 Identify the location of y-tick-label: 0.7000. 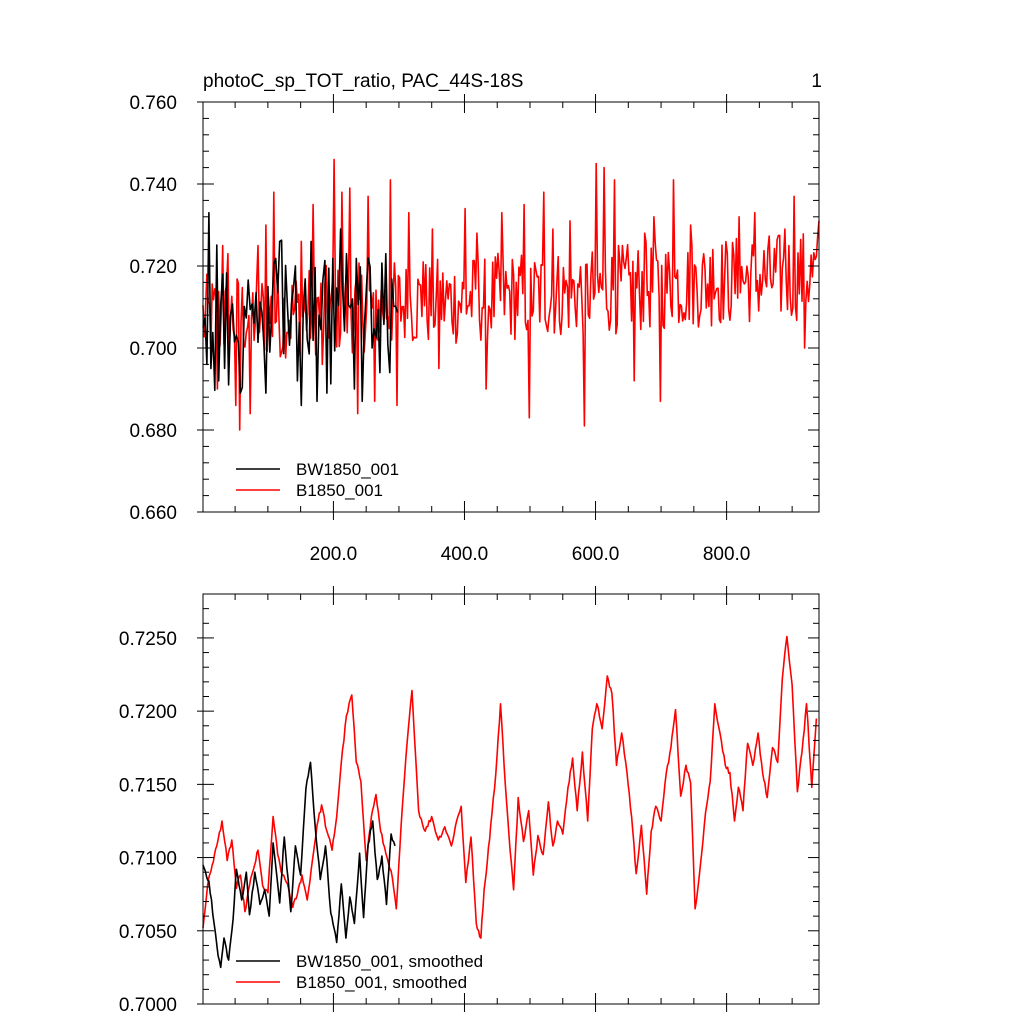
(148, 1005).